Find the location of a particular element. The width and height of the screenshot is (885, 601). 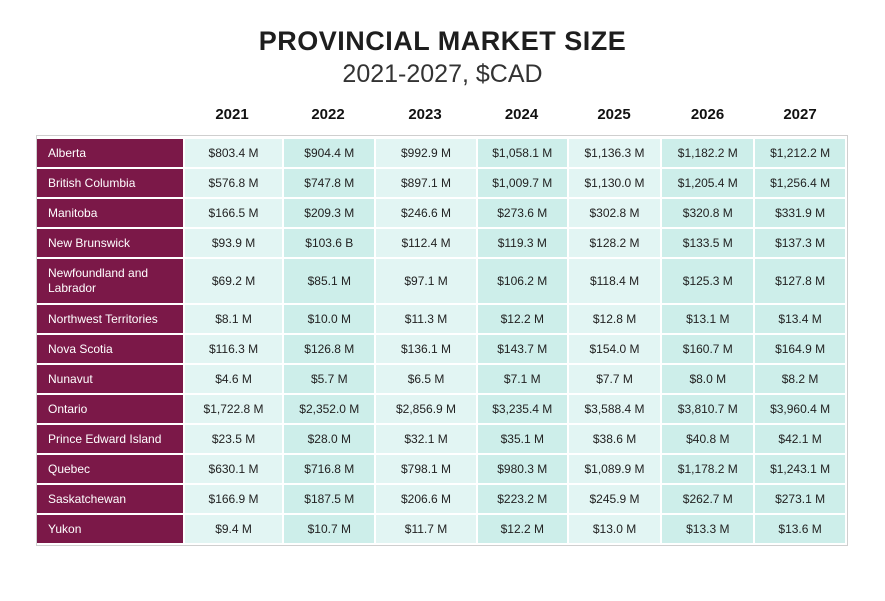

table-cell: $154.0 M is located at coordinates (615, 349).